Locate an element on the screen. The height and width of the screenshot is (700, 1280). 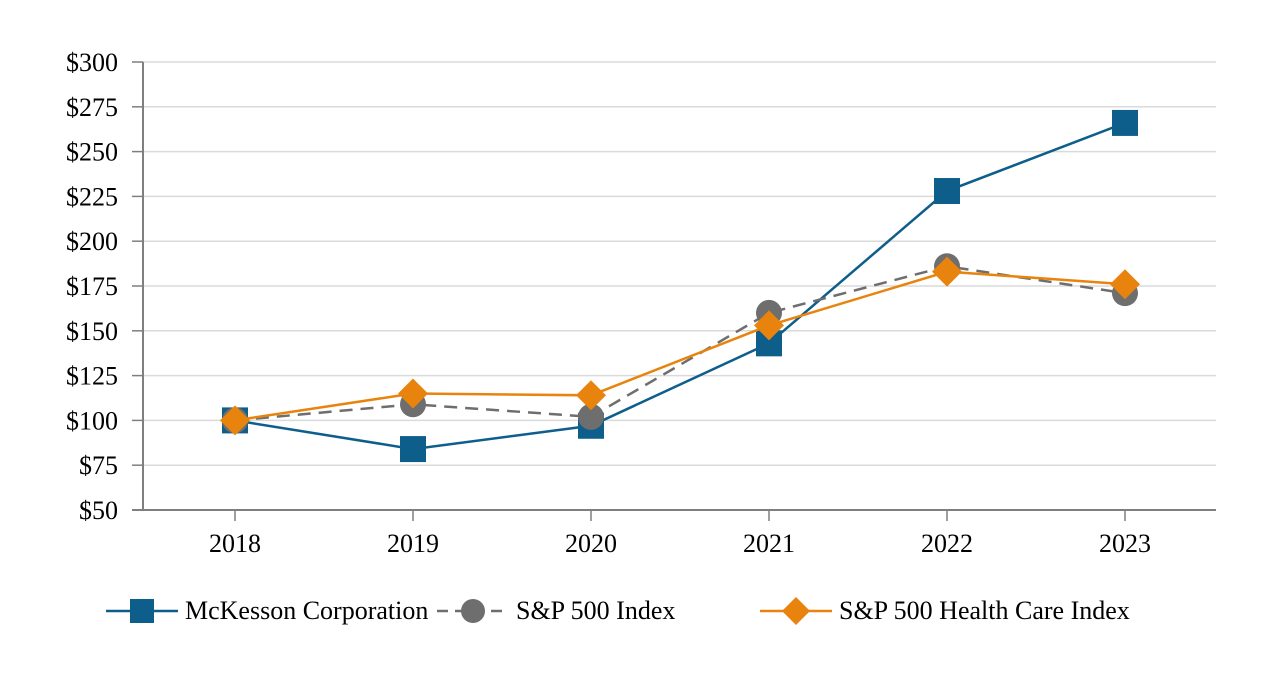
x-axis-label: 2020 is located at coordinates (591, 543).